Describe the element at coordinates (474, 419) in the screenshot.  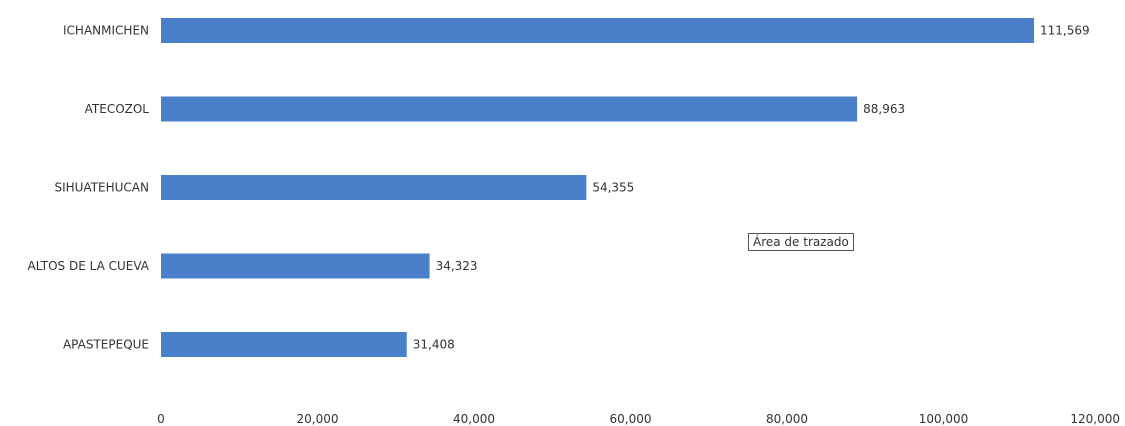
I see `x-tick-label-2: 40,000` at that location.